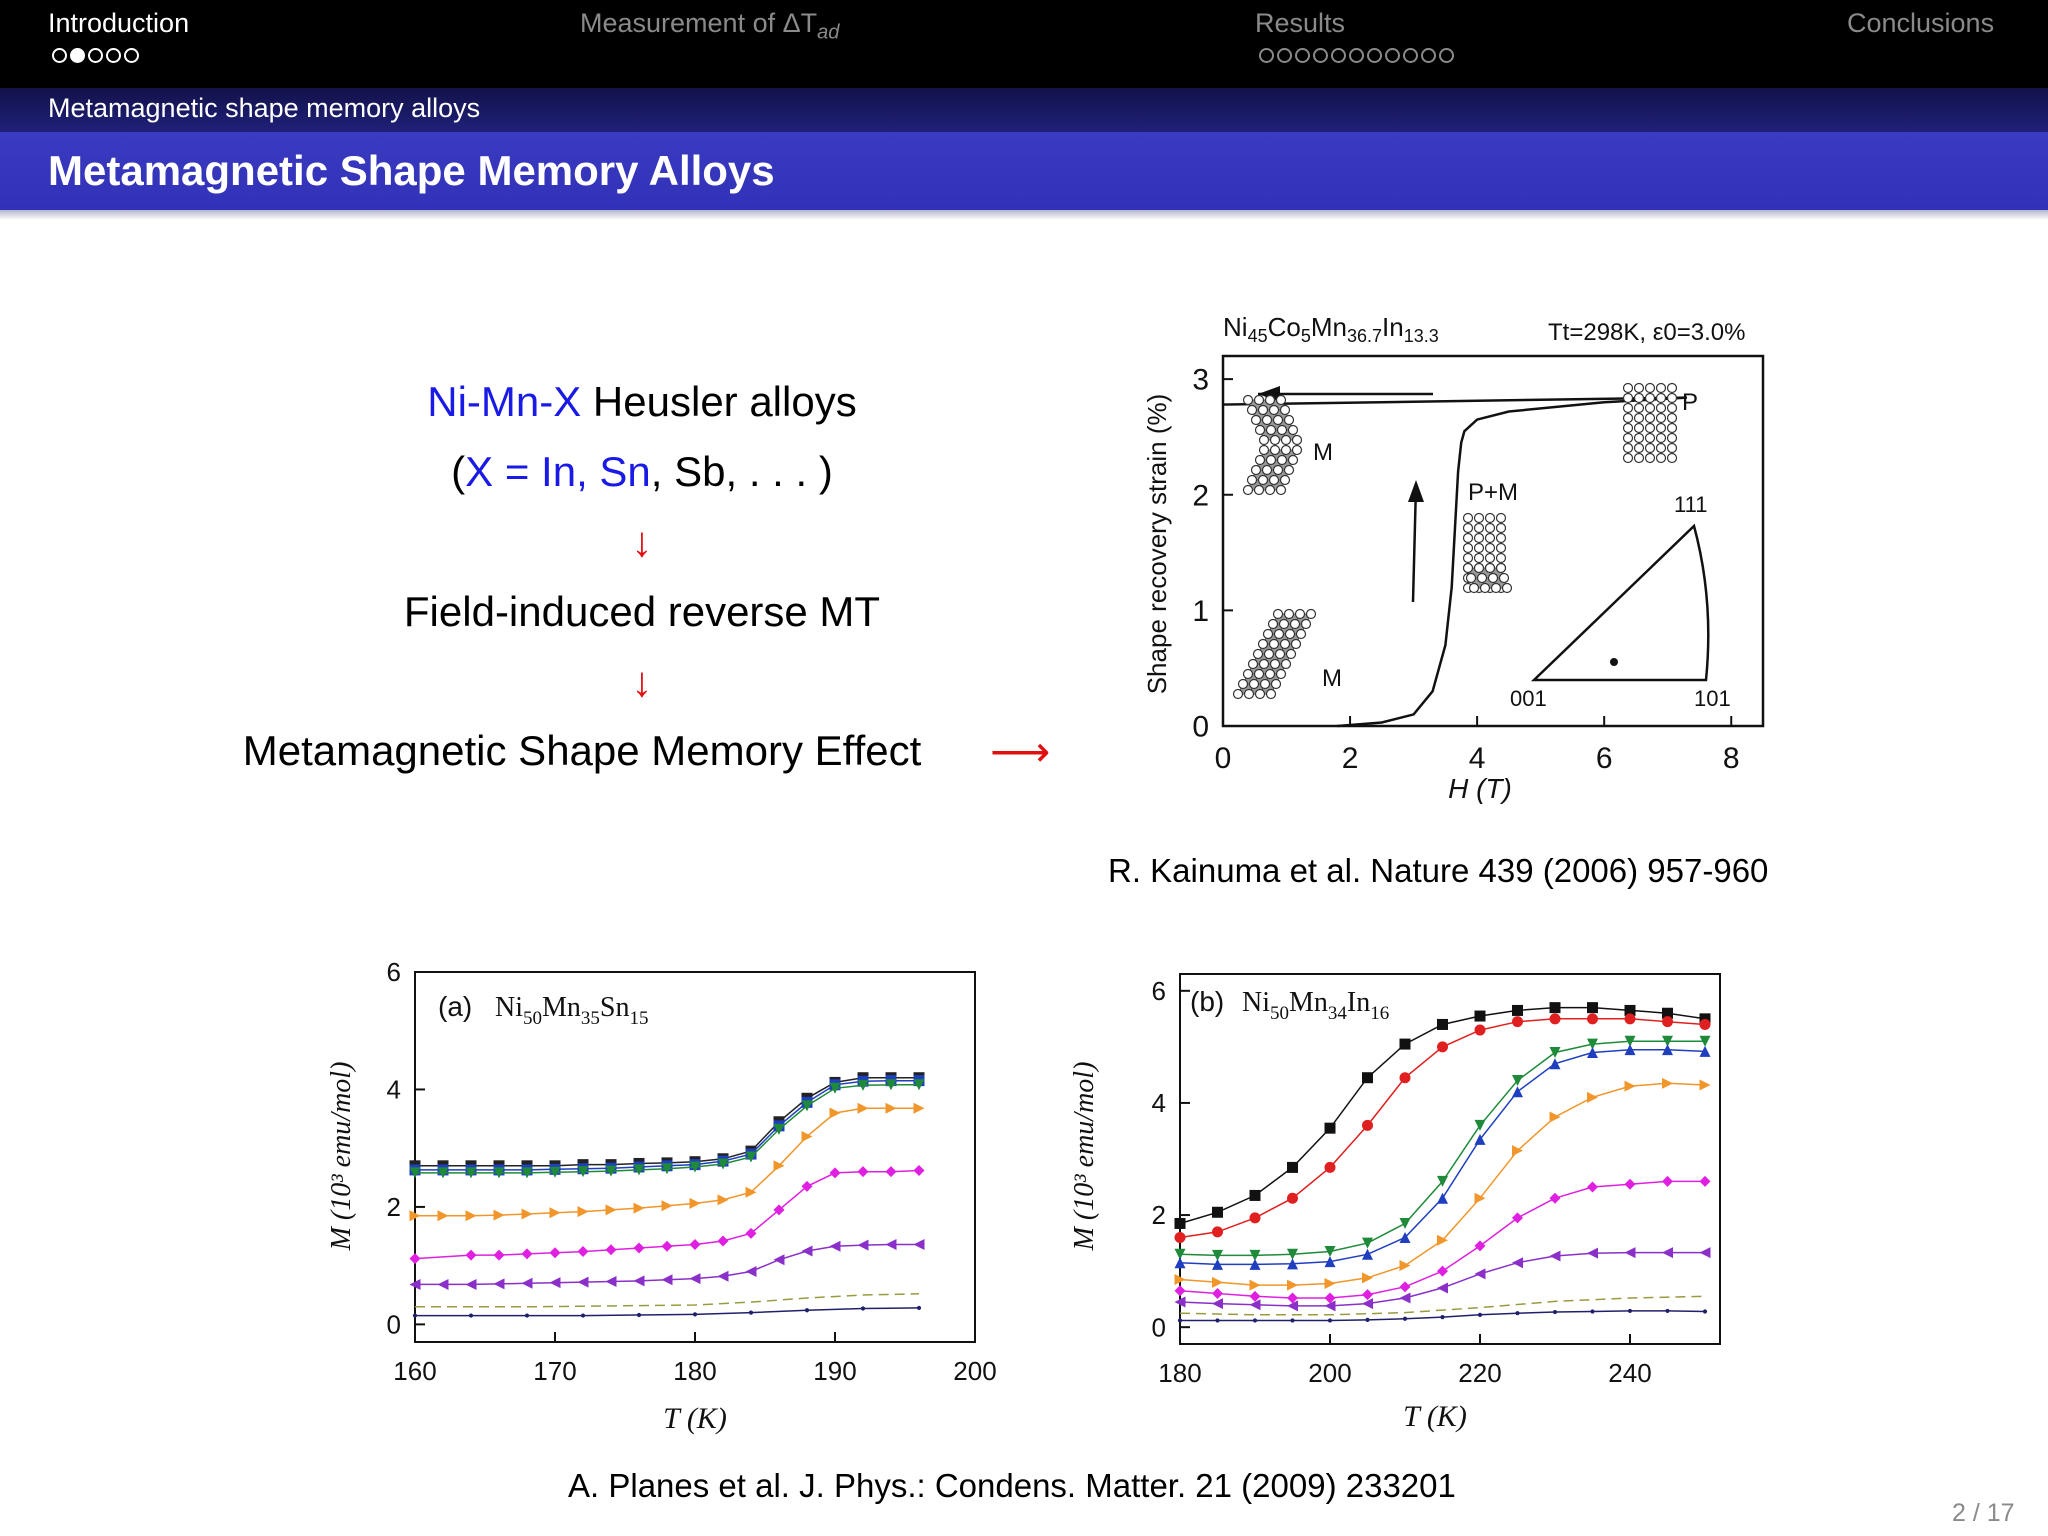 The width and height of the screenshot is (2048, 1536). What do you see at coordinates (709, 26) in the screenshot?
I see `nav-section-measurement: Measurement of ΔTad` at bounding box center [709, 26].